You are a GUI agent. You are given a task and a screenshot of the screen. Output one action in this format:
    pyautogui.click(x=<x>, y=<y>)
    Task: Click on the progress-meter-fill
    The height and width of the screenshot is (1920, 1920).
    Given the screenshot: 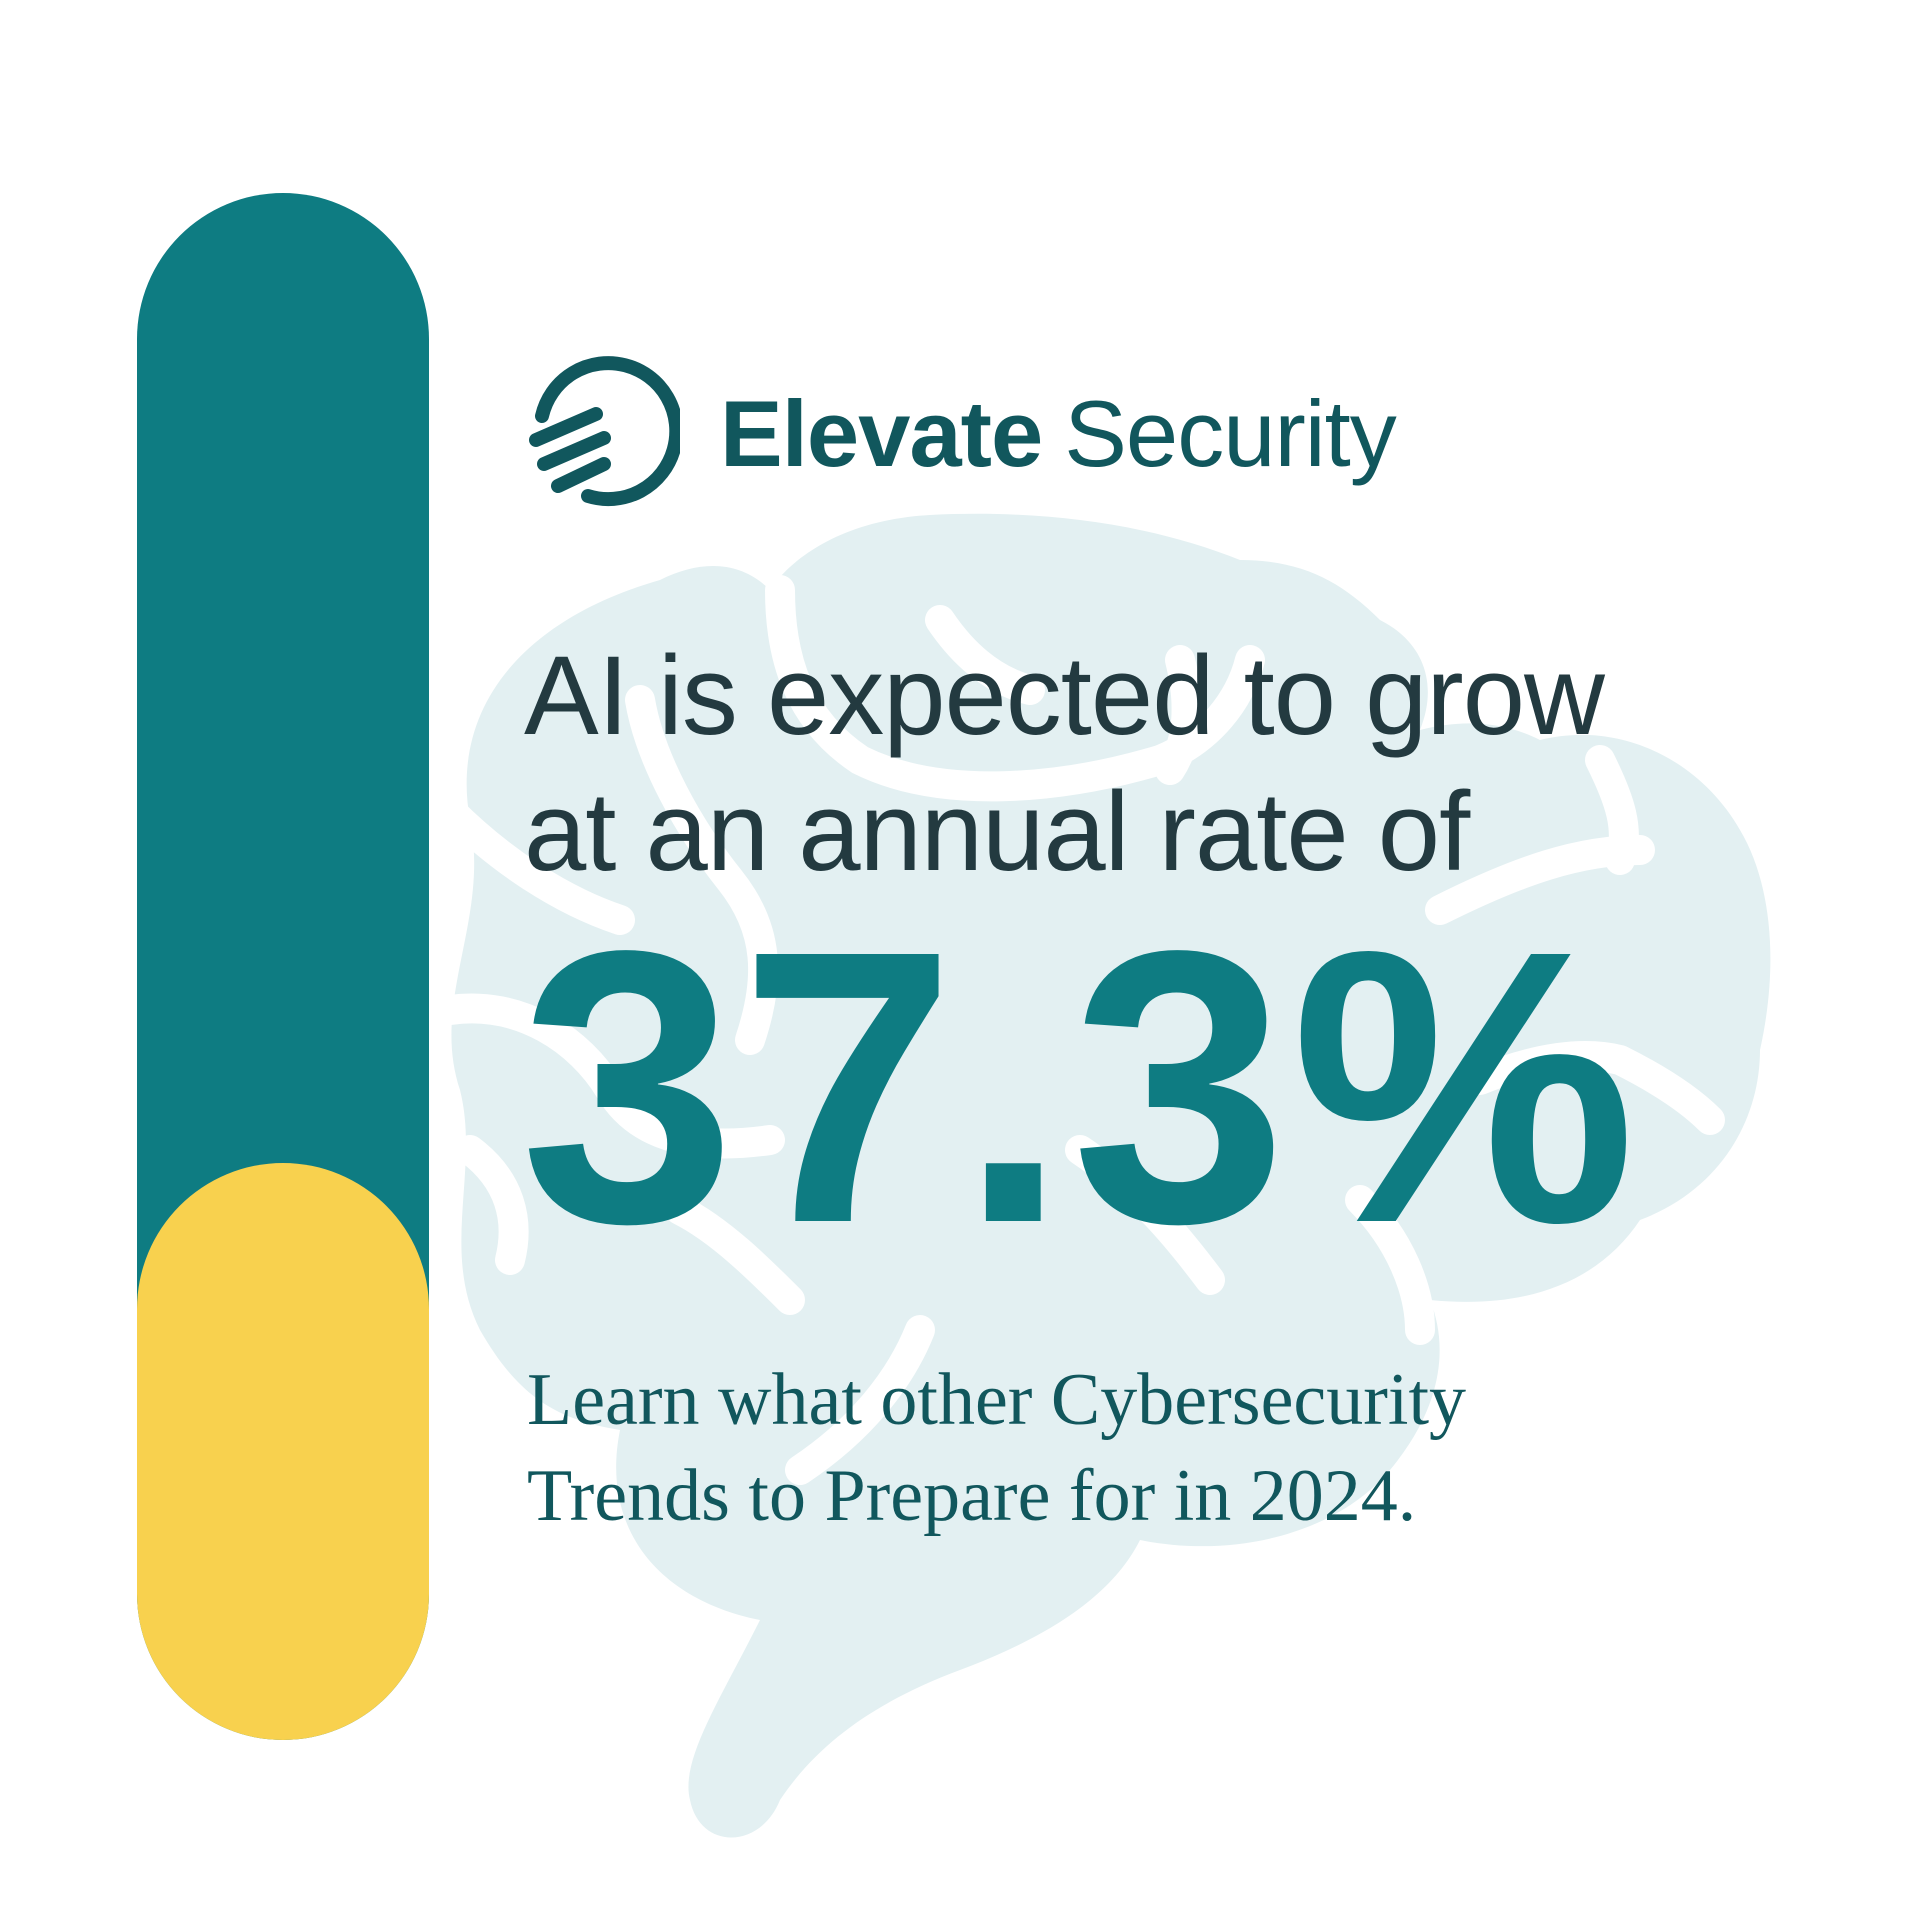 What is the action you would take?
    pyautogui.click(x=283, y=1451)
    